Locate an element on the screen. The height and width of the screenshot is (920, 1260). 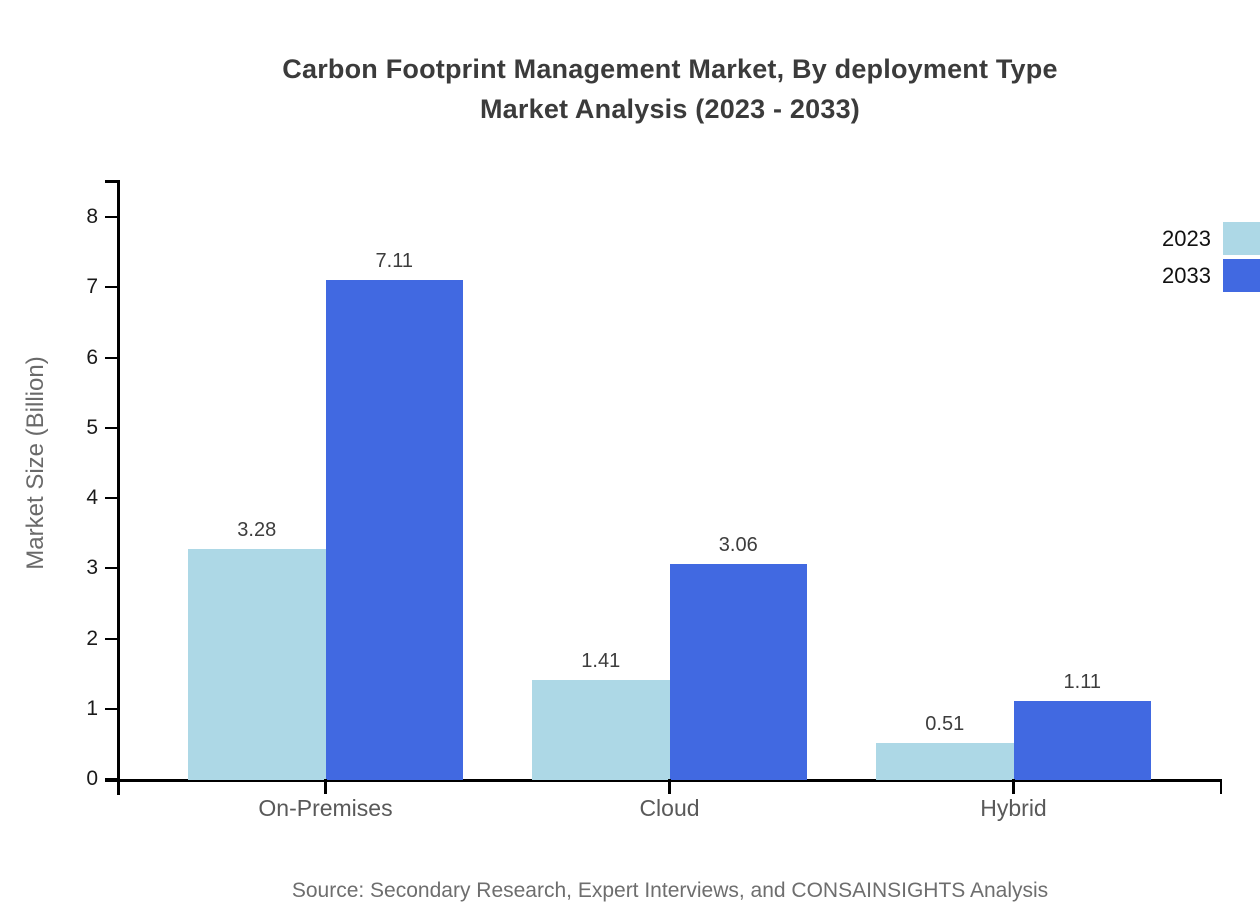
category-label: Cloud is located at coordinates (669, 808).